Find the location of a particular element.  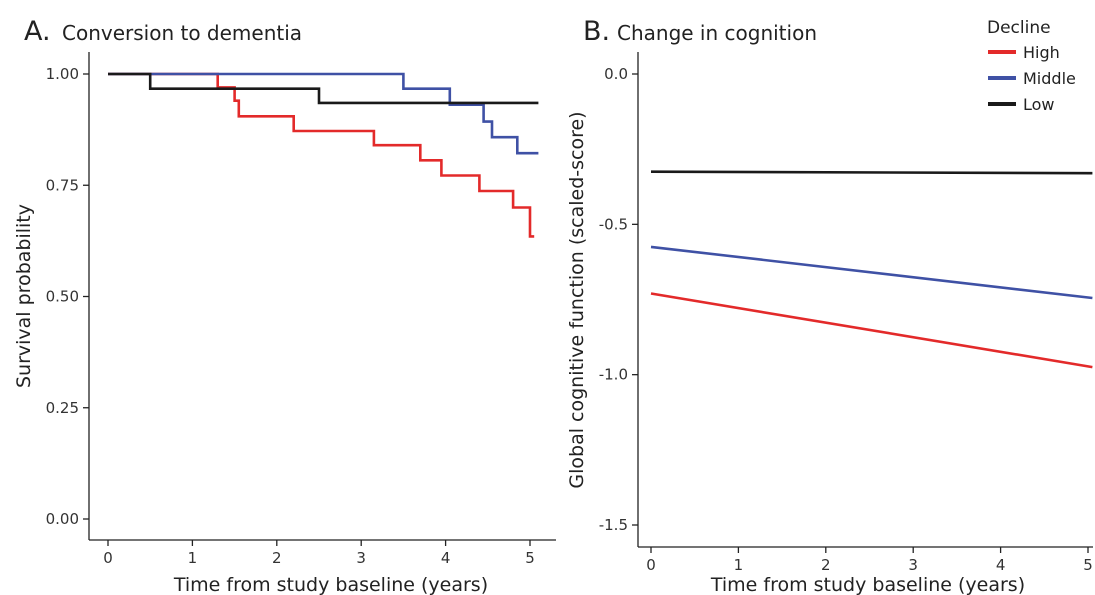

panel-a-x-tick-label: 5 is located at coordinates (530, 558).